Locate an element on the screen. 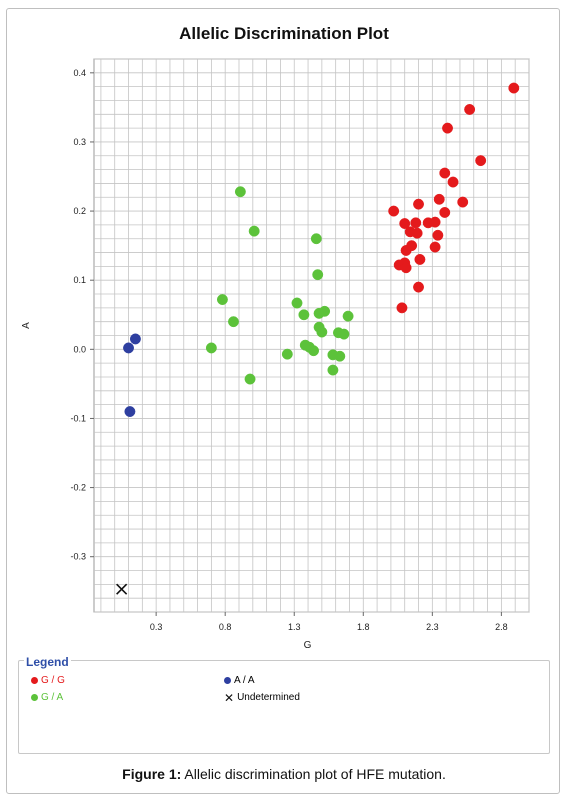 The image size is (568, 803). y-tick-label: 0.1 is located at coordinates (79, 280).